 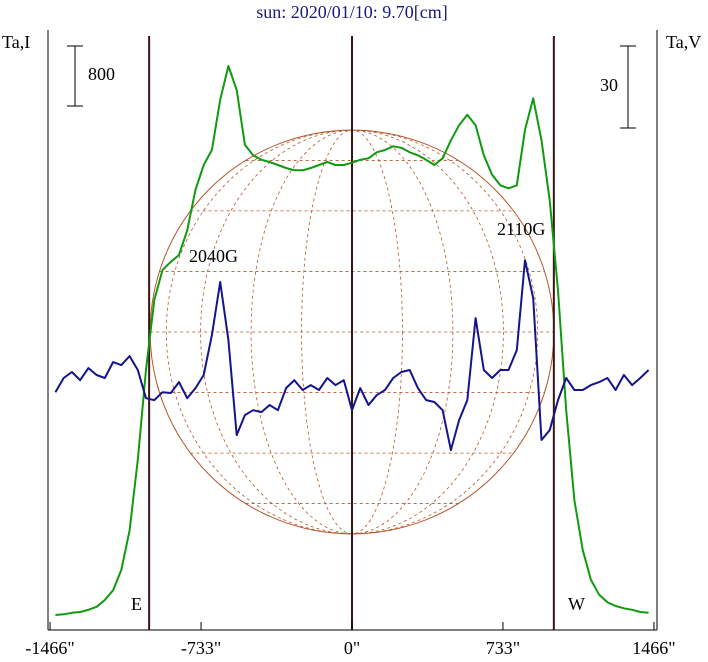 I want to click on annotation: 2110G, so click(x=521, y=229).